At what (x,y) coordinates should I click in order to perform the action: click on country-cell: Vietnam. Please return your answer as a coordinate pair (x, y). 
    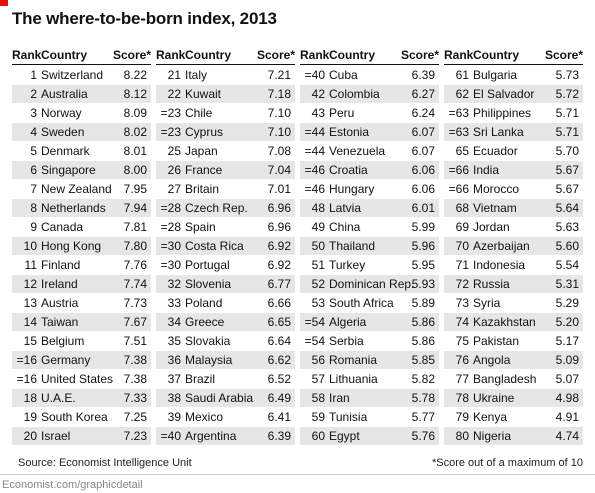
    Looking at the image, I should click on (495, 208).